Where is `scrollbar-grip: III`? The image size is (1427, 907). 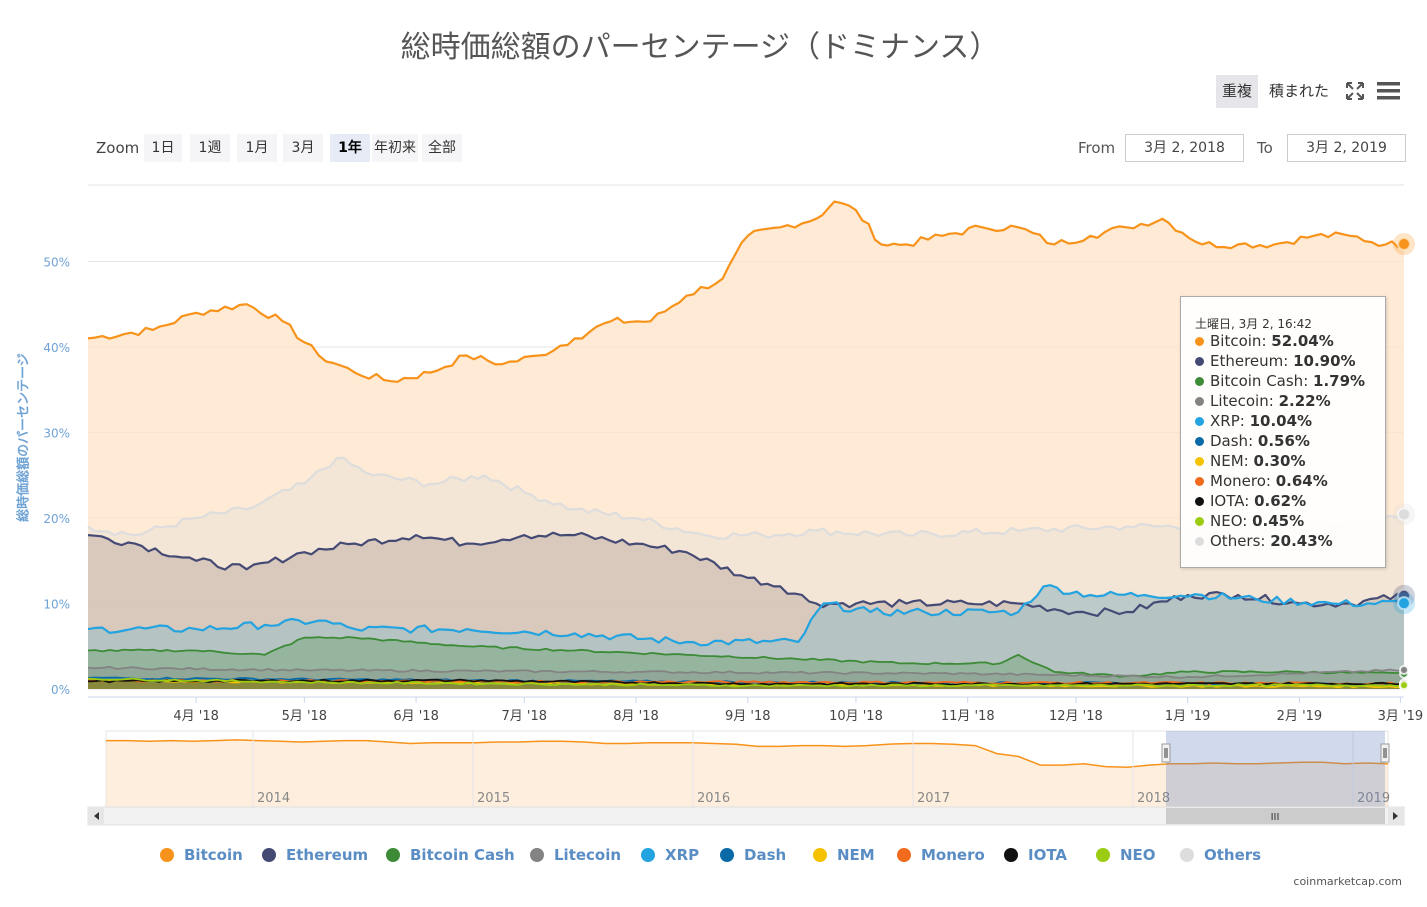
scrollbar-grip: III is located at coordinates (1275, 817).